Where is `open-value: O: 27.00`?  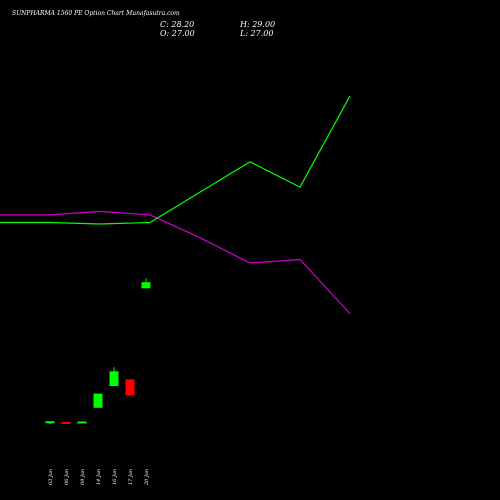 open-value: O: 27.00 is located at coordinates (177, 33).